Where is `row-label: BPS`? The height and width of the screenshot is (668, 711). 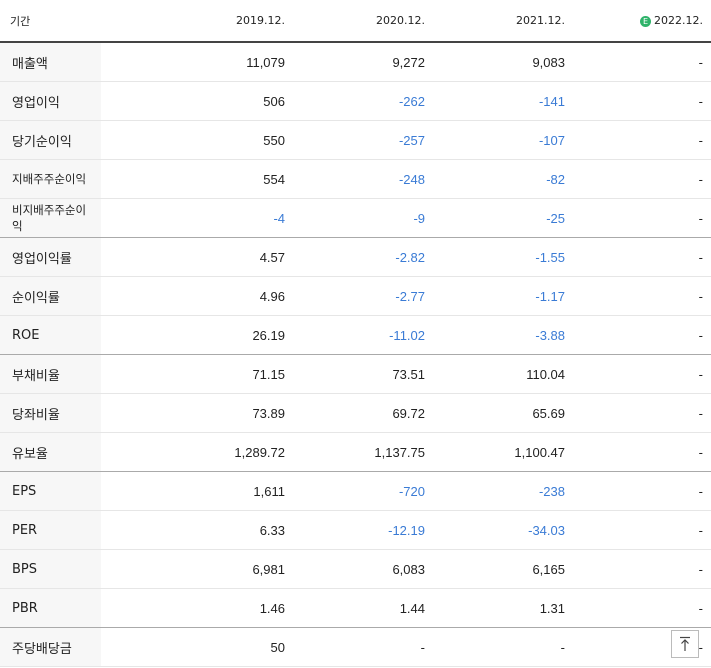
row-label: BPS is located at coordinates (50, 569).